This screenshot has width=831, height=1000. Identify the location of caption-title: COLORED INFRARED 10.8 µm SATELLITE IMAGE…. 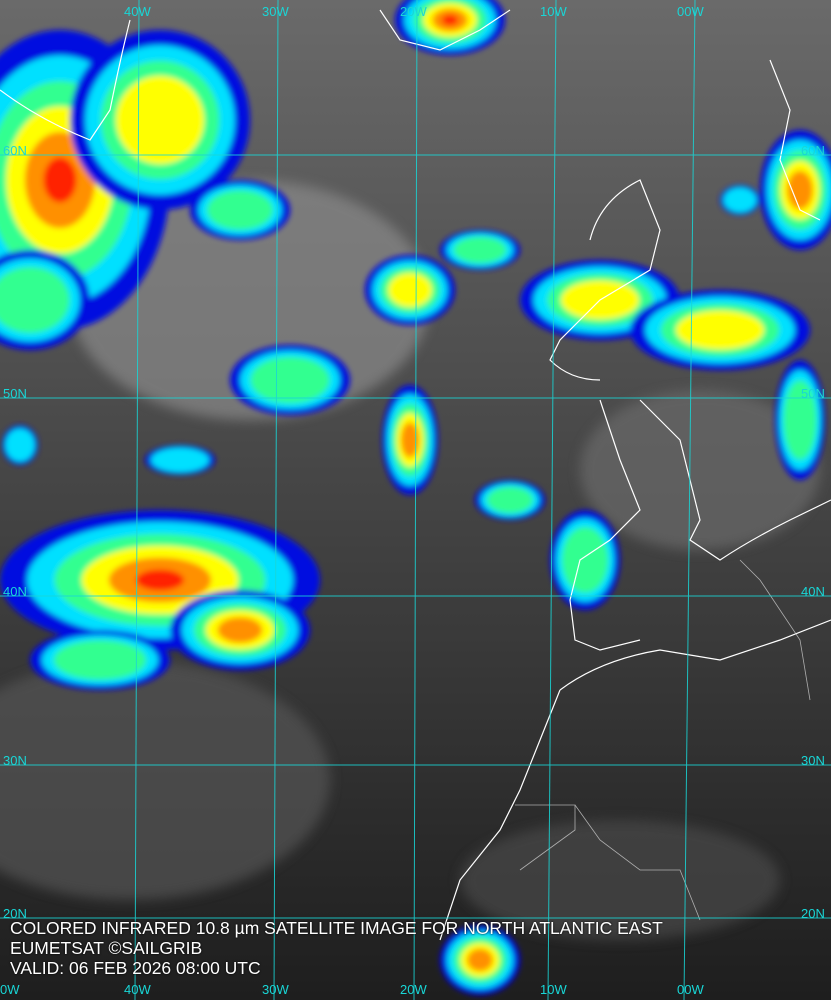
(336, 928).